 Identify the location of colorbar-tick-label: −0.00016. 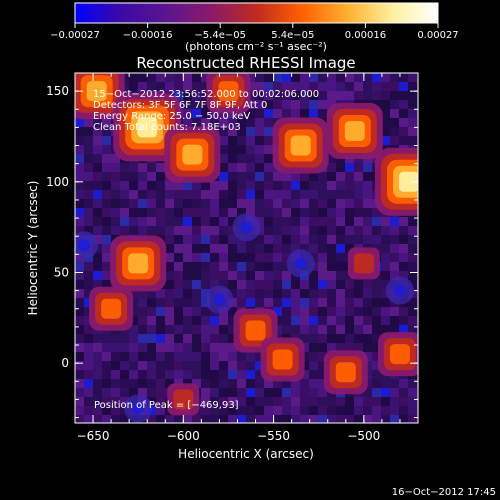
(148, 35).